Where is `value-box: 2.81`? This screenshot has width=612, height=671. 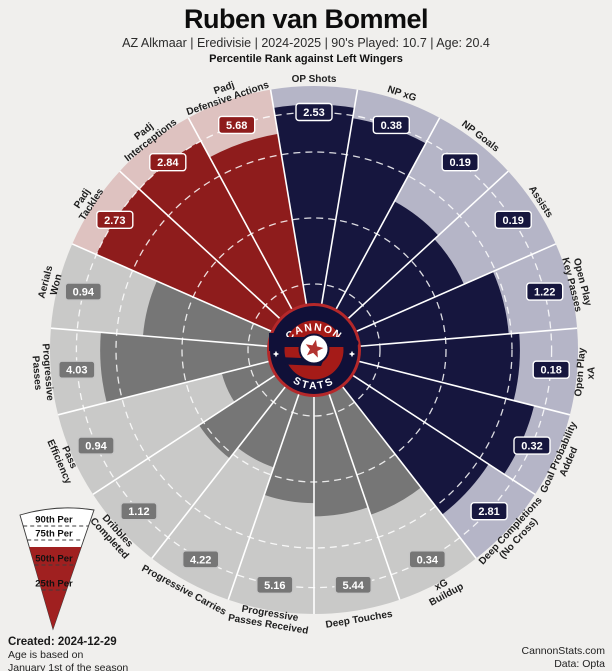
value-box: 2.81 is located at coordinates (489, 511).